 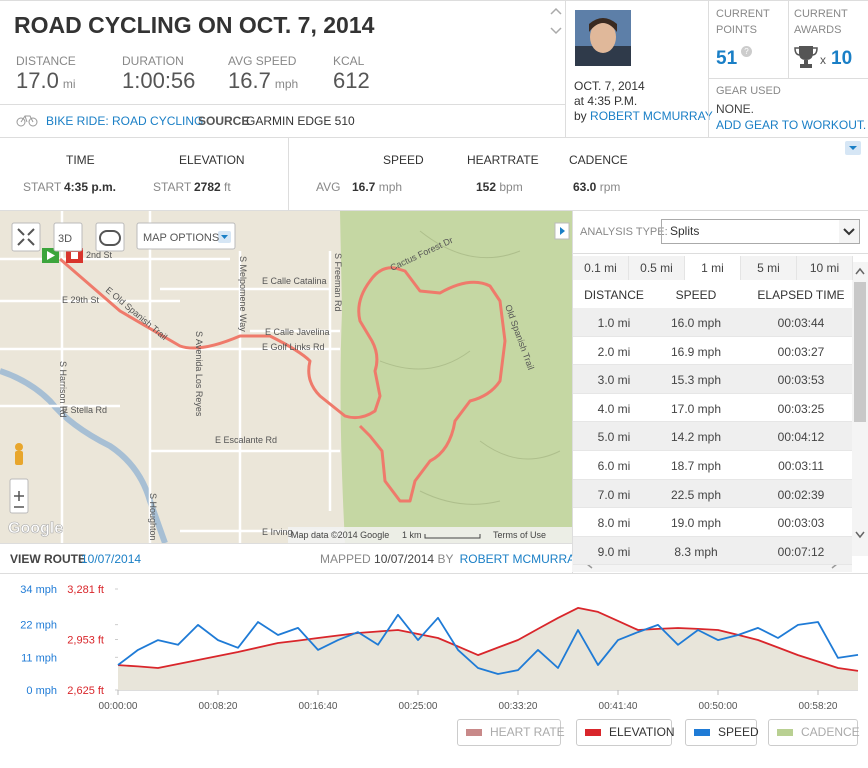 What do you see at coordinates (41, 691) in the screenshot?
I see `y-tick-label: 0 mph` at bounding box center [41, 691].